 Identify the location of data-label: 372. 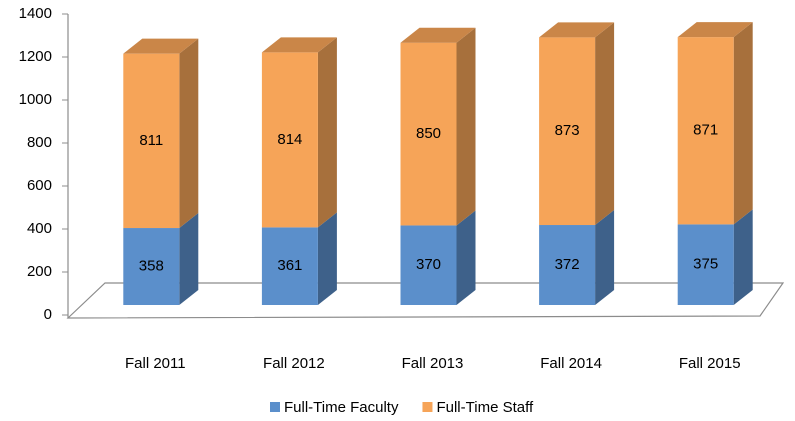
(567, 264).